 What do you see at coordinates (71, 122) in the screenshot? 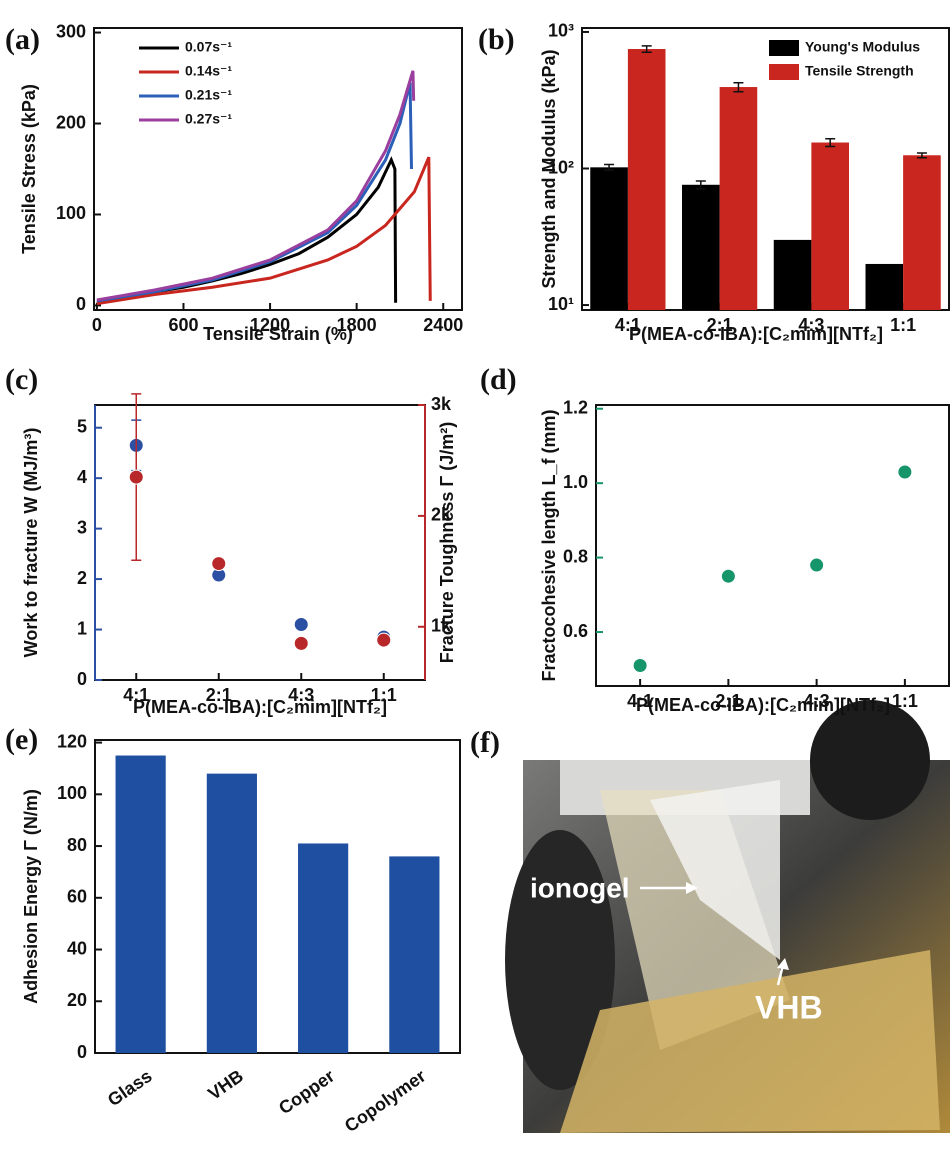
I see `y-tick-label: 200` at bounding box center [71, 122].